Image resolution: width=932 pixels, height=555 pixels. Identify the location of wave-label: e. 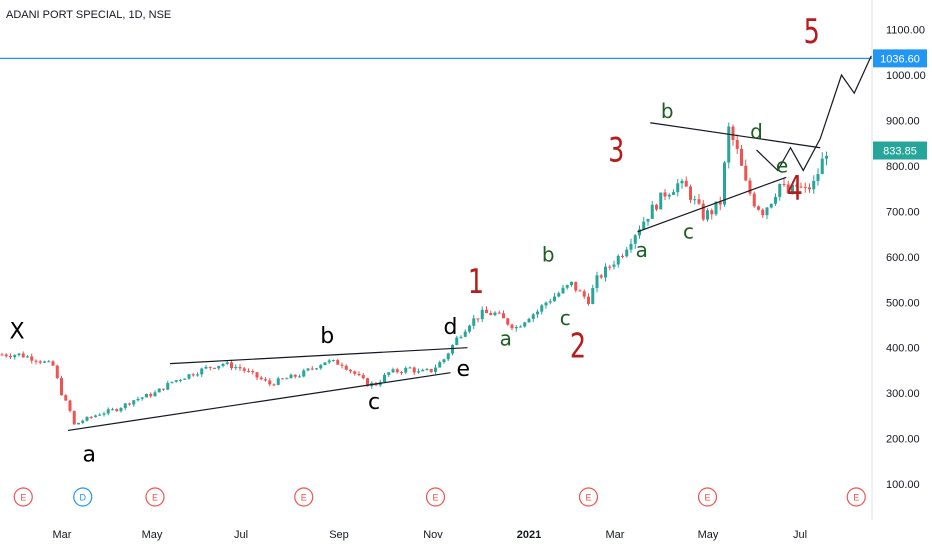
(782, 166).